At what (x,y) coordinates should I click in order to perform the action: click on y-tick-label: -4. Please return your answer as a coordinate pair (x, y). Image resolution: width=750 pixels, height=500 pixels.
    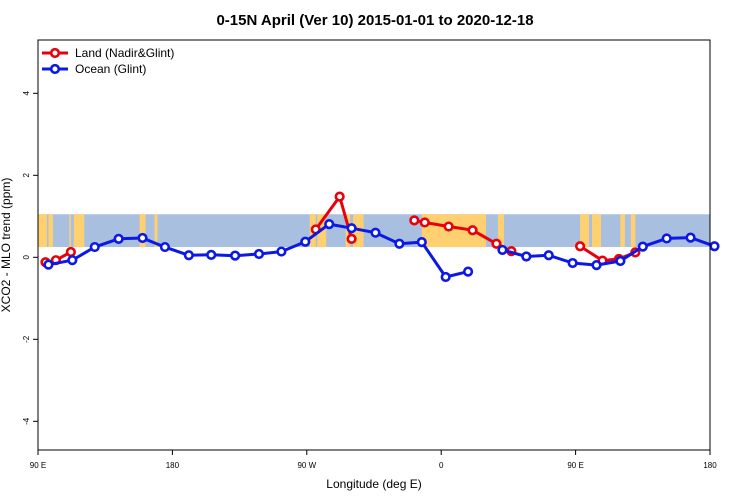
    Looking at the image, I should click on (26, 421).